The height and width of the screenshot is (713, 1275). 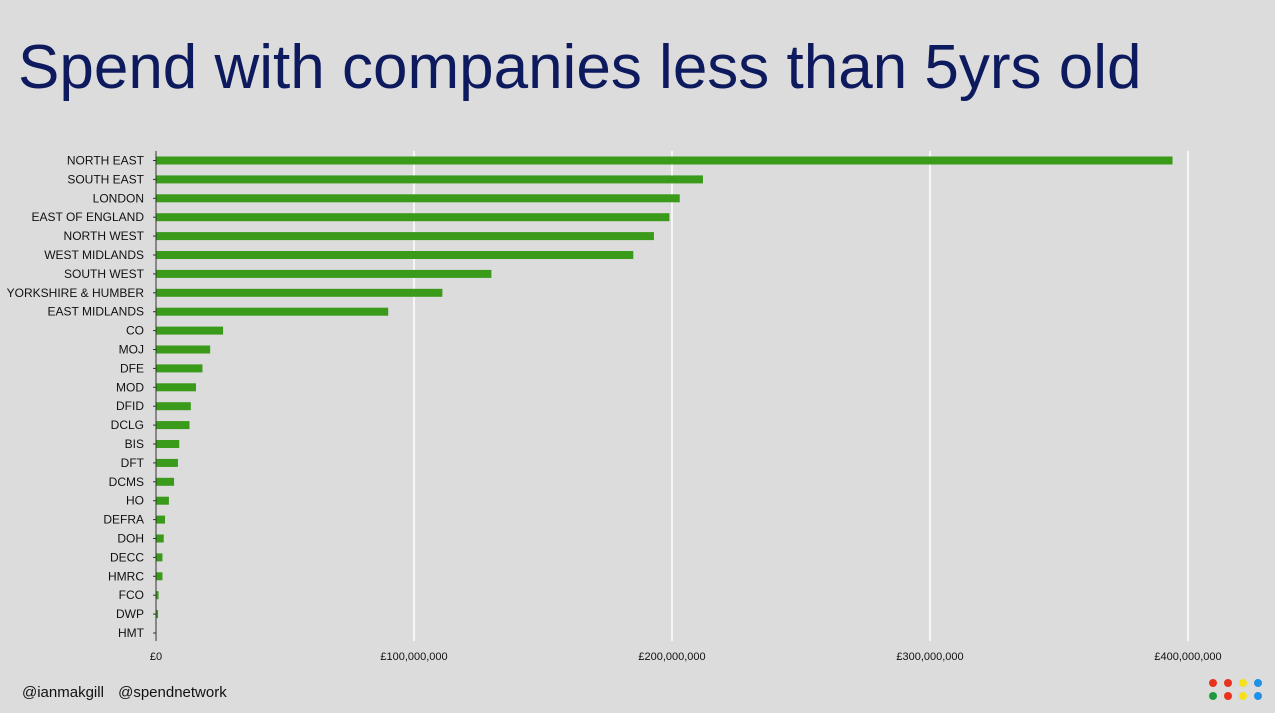 I want to click on x-tick-label: £100,000,000, so click(x=413, y=657).